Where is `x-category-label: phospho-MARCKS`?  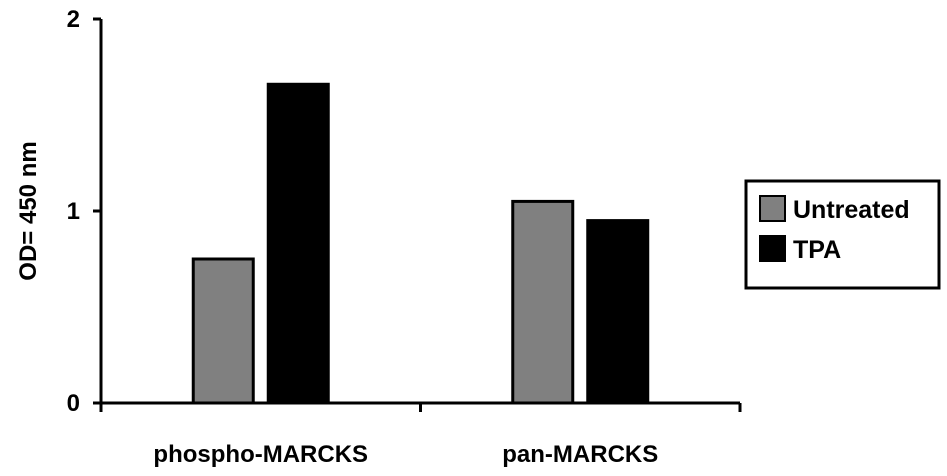
x-category-label: phospho-MARCKS is located at coordinates (260, 454).